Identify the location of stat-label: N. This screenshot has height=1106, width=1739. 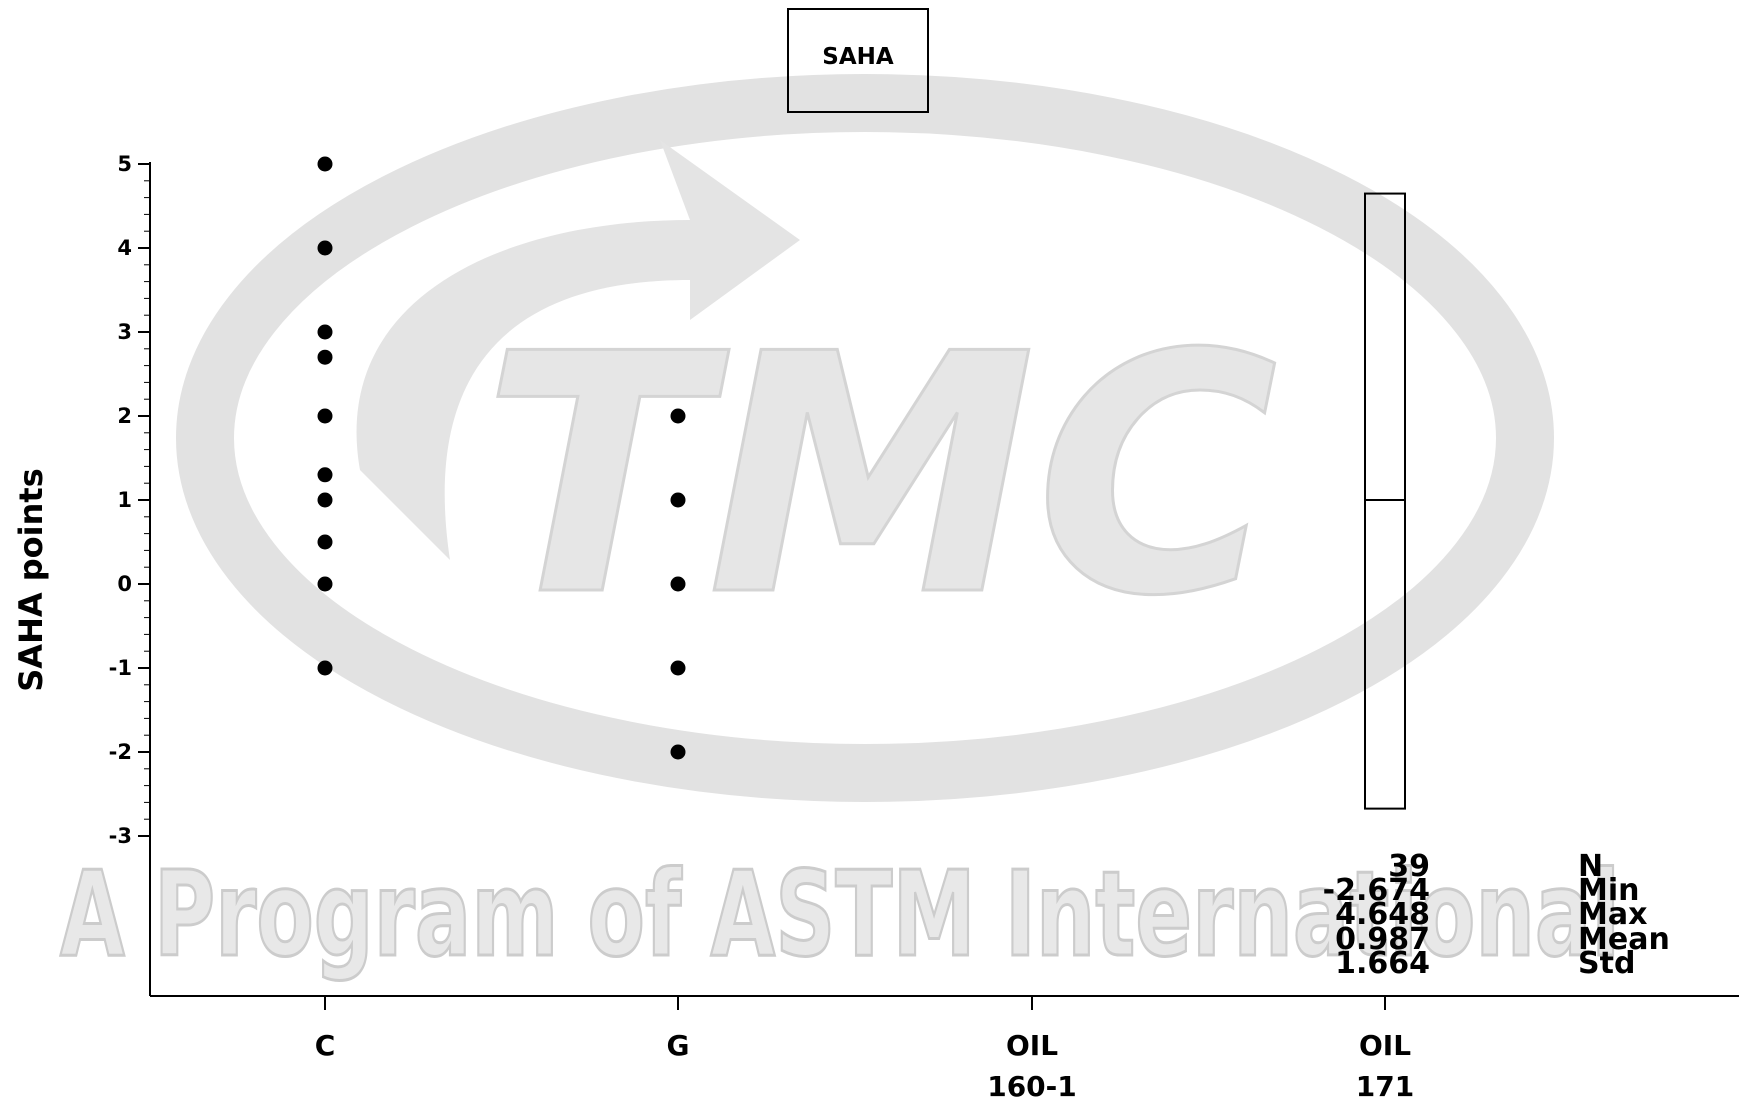
(1590, 866).